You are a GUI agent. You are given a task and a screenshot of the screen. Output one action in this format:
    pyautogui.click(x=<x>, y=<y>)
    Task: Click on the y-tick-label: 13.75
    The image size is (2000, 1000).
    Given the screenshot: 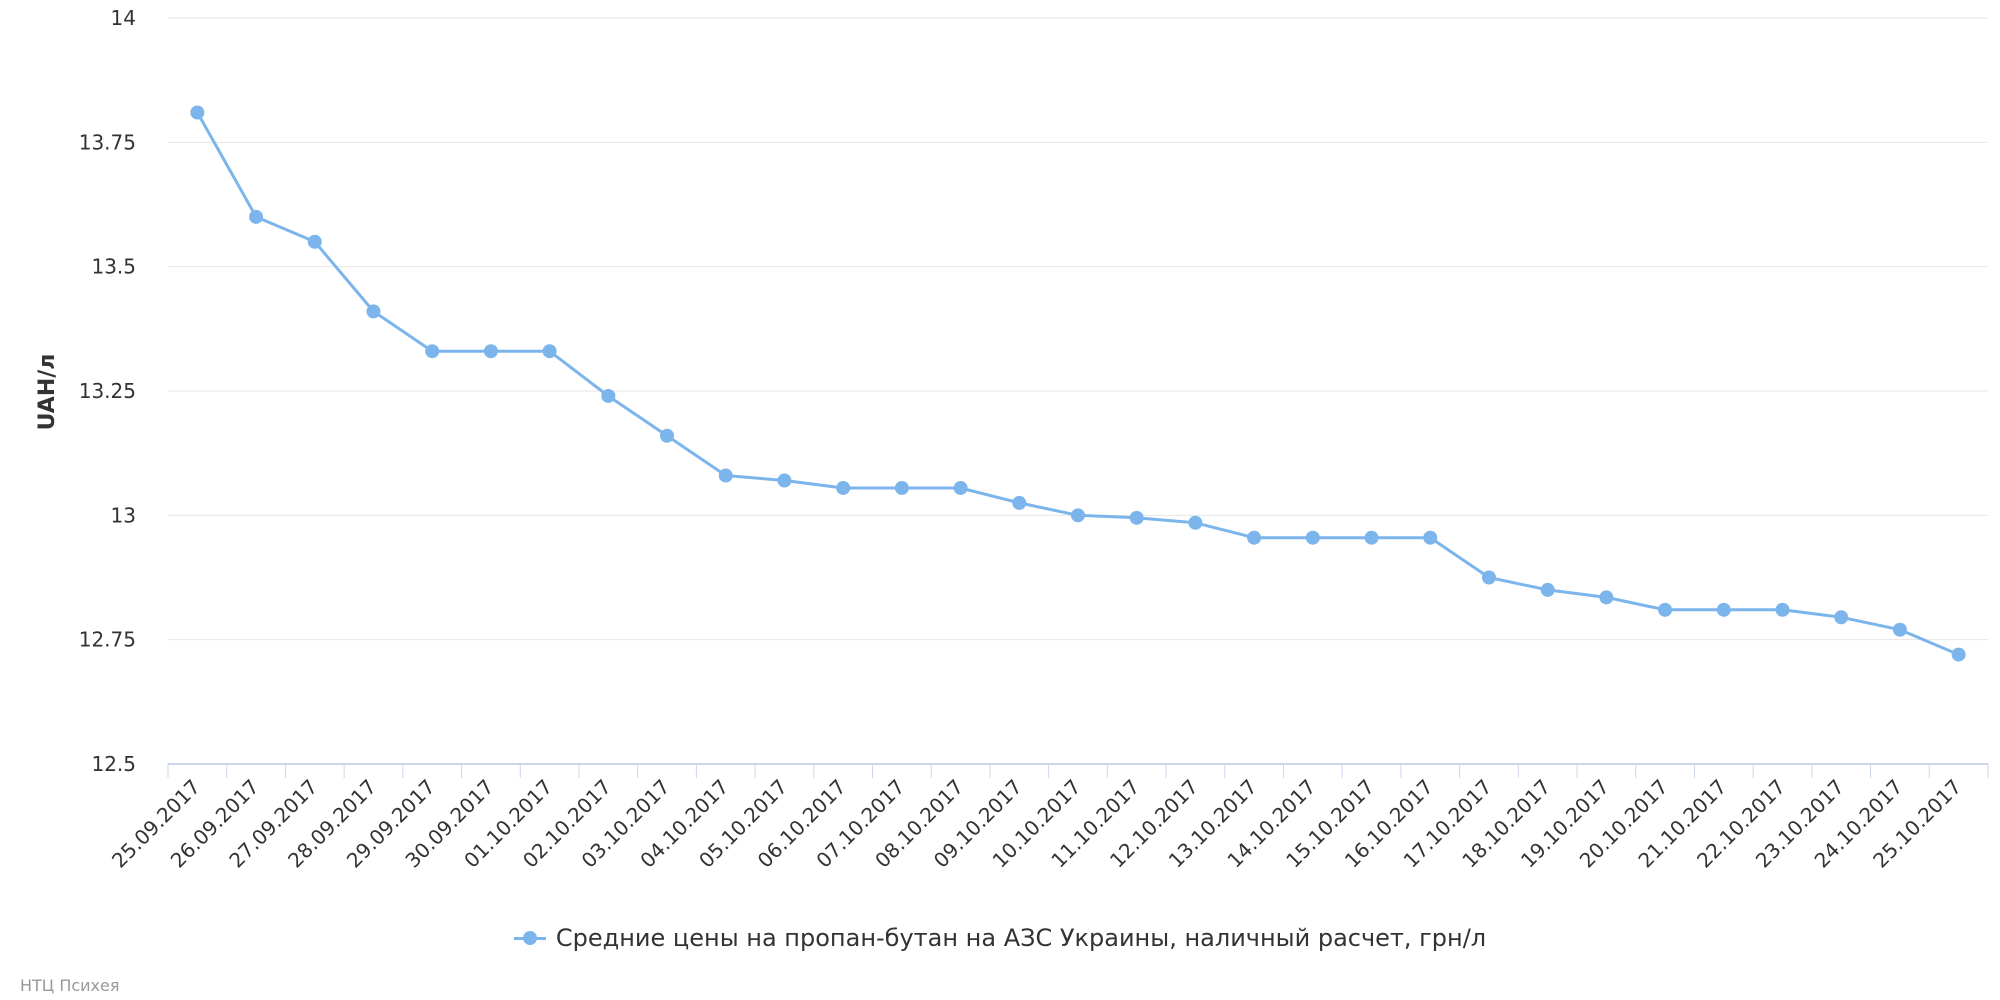 What is the action you would take?
    pyautogui.click(x=107, y=142)
    